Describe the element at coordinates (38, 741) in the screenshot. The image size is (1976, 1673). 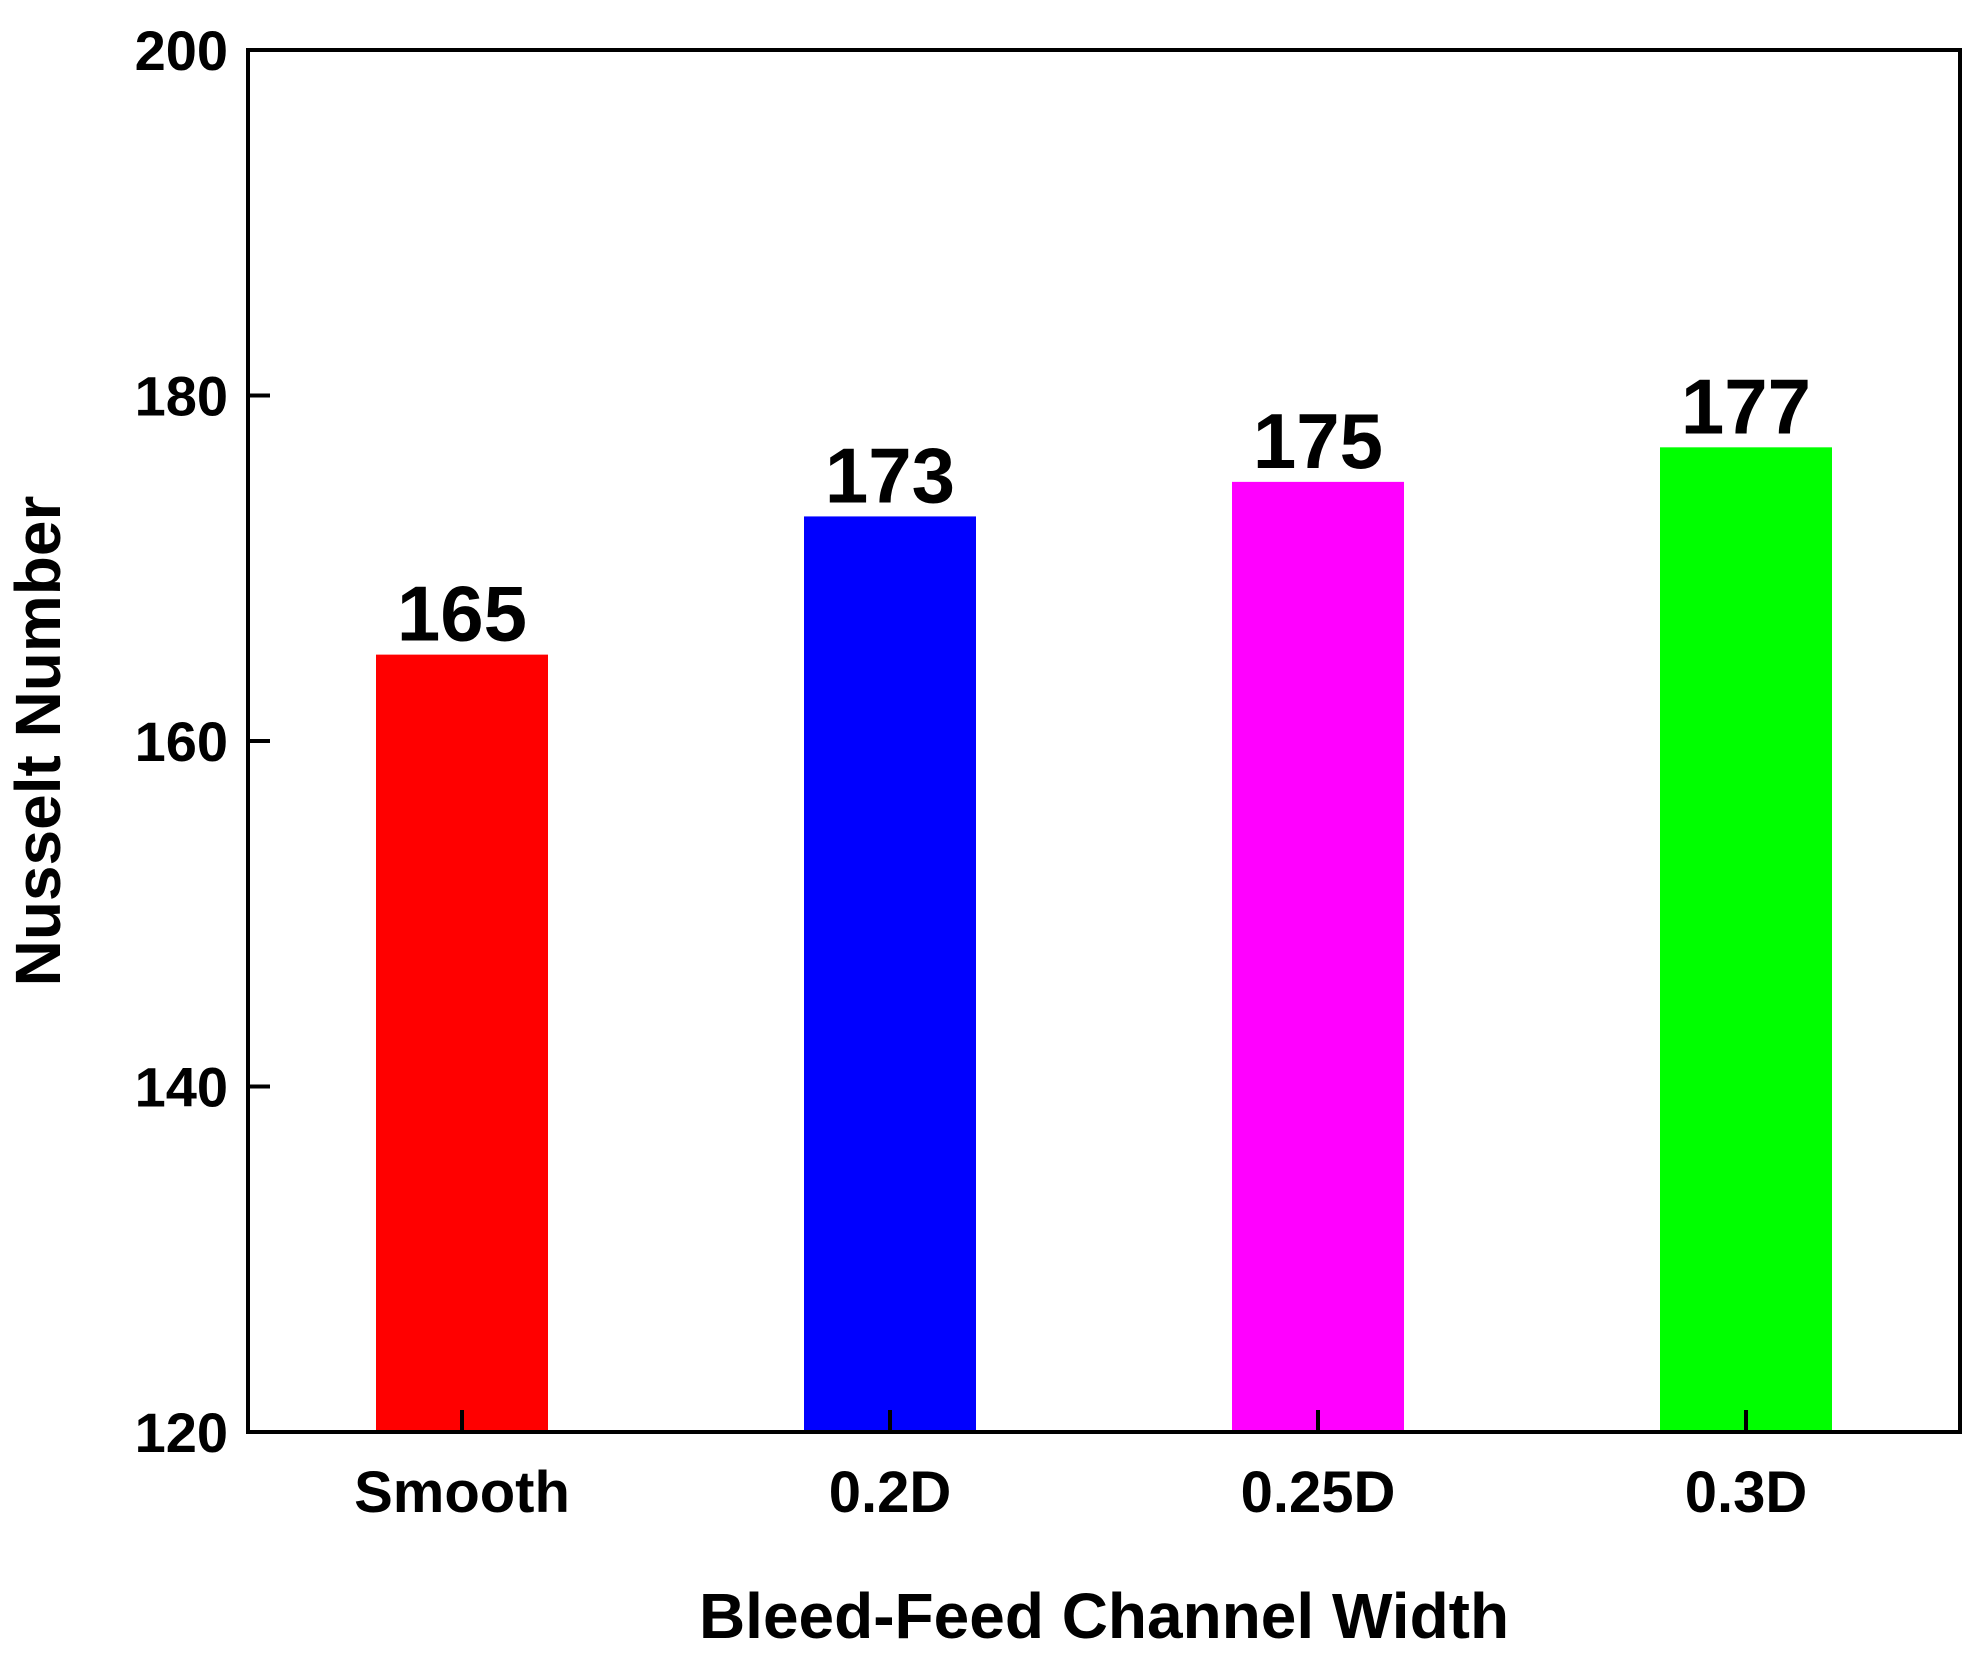
I see `y-axis-title: Nusselt Number` at that location.